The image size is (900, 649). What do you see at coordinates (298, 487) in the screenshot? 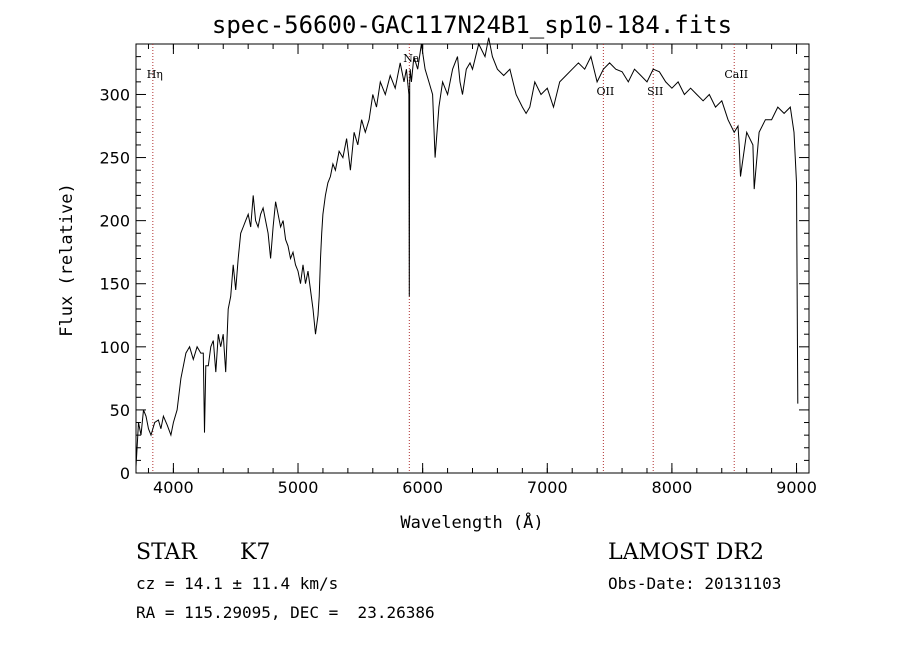
I see `x-tick-label-1: 5000` at bounding box center [298, 487].